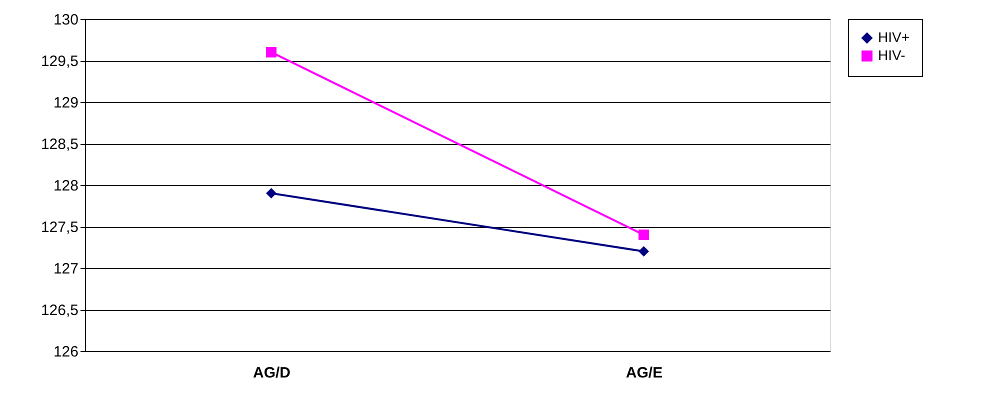 The height and width of the screenshot is (407, 989). Describe the element at coordinates (65, 20) in the screenshot. I see `y-tick-label: 130` at that location.